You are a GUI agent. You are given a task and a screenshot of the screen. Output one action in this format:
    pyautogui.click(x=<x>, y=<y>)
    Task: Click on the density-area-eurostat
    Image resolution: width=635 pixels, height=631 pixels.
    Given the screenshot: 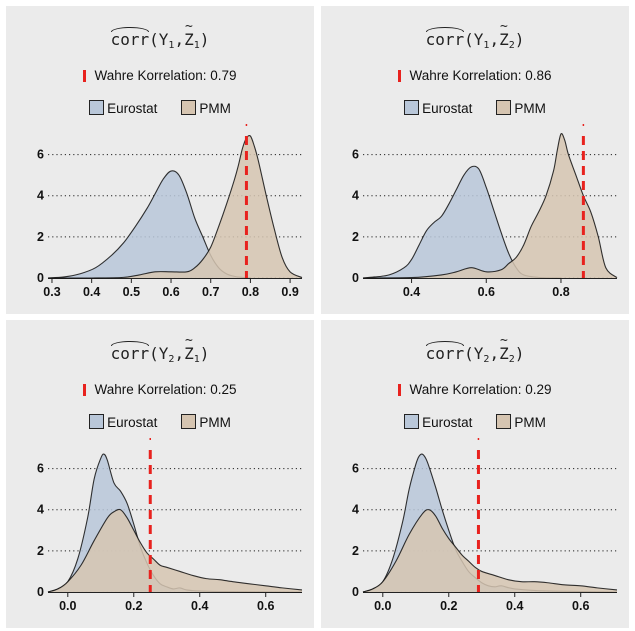 What is the action you would take?
    pyautogui.click(x=149, y=224)
    